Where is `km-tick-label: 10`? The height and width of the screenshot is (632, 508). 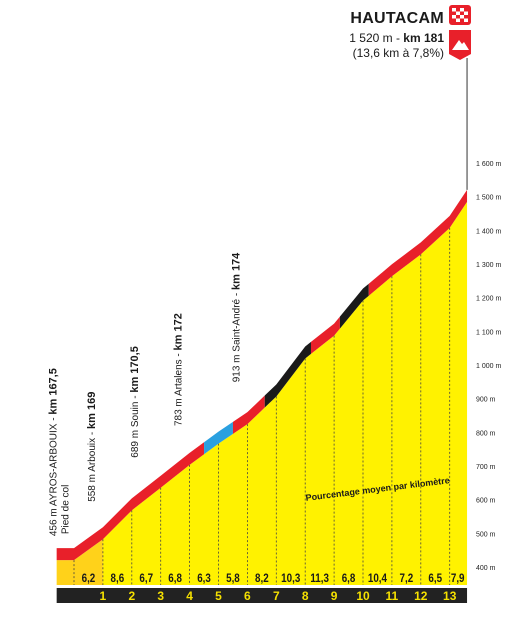 km-tick-label: 10 is located at coordinates (363, 596).